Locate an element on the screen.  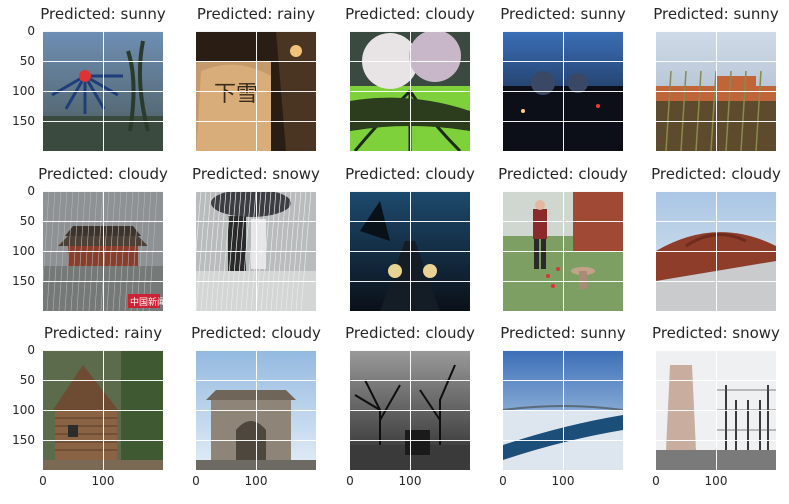
svg-text: 中国新闻 is located at coordinates (146, 302).